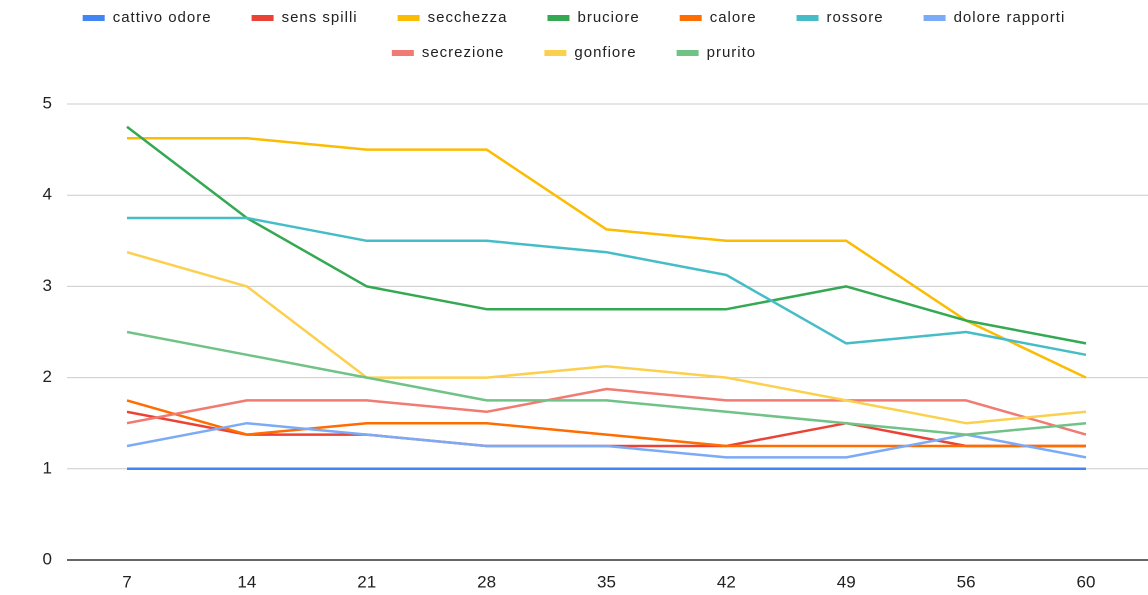 The image size is (1148, 595). Describe the element at coordinates (463, 52) in the screenshot. I see `legend-label: secrezione` at that location.